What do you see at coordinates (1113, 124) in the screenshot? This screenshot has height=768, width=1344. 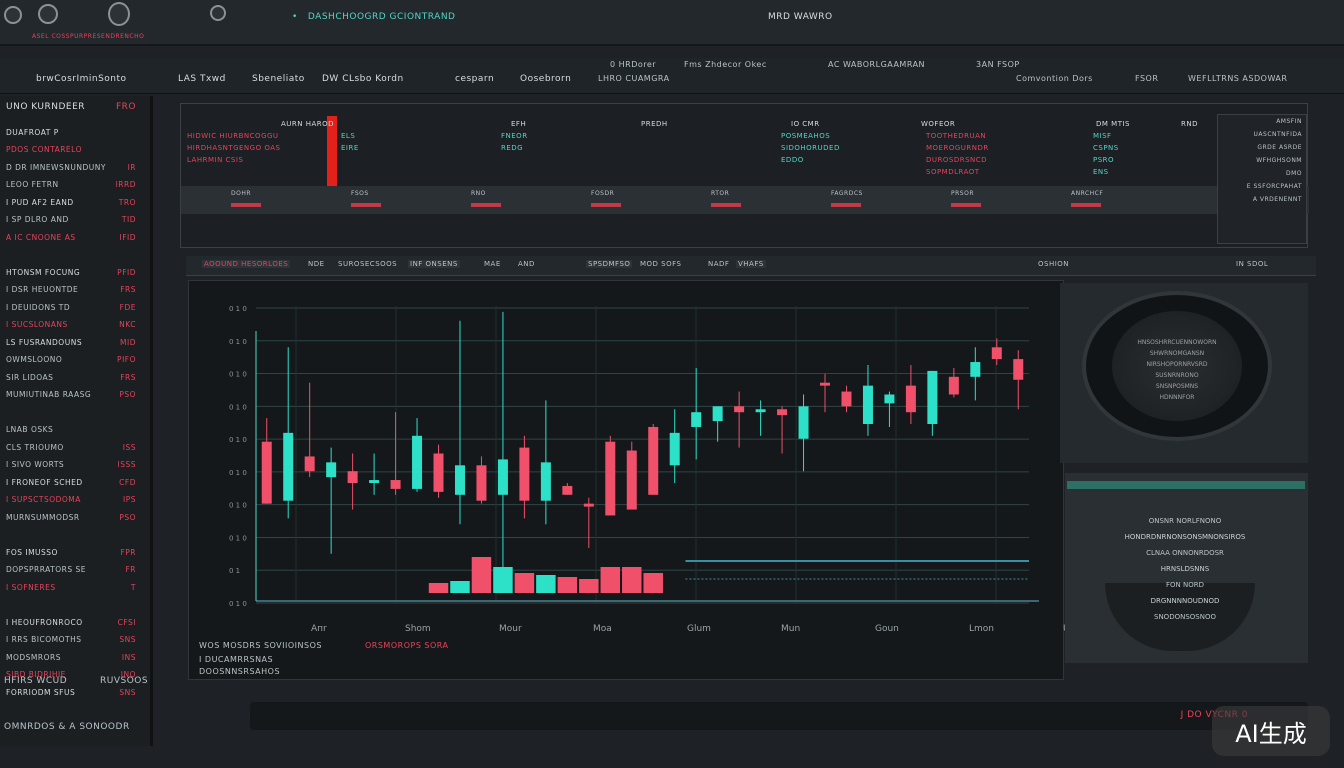 I see `table-column-header: DM MTIS` at bounding box center [1113, 124].